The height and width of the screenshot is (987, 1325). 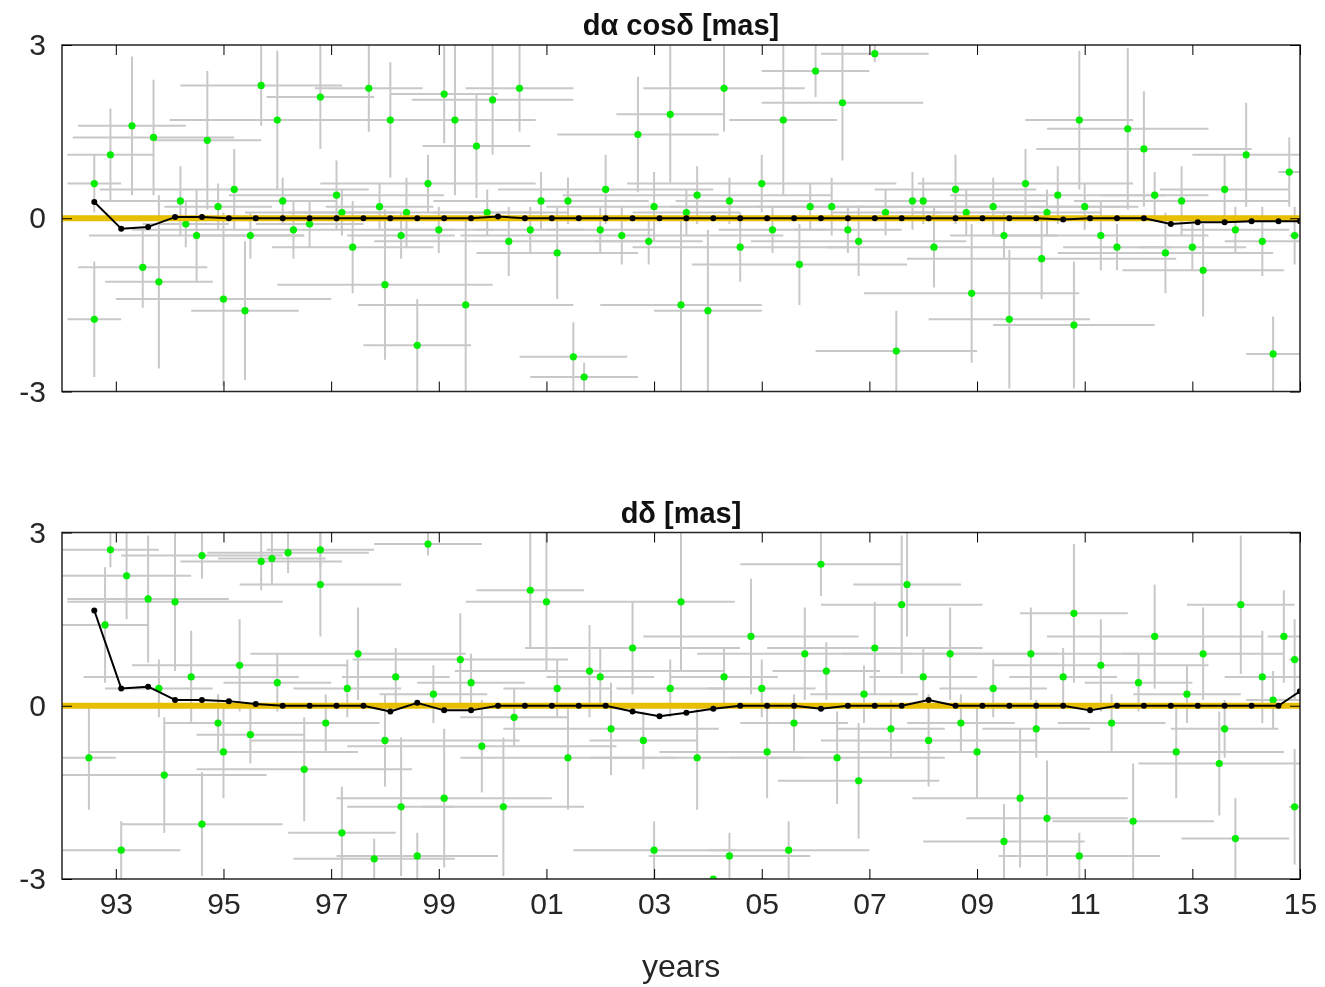 What do you see at coordinates (681, 25) in the screenshot?
I see `chart-title: dα cosδ [mas]` at bounding box center [681, 25].